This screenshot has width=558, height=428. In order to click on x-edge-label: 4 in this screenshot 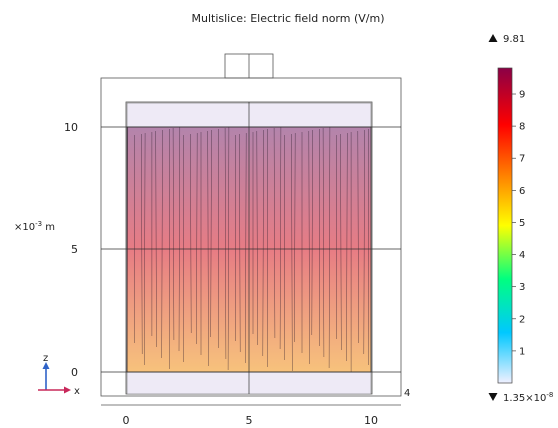, I will do `click(407, 393)`.